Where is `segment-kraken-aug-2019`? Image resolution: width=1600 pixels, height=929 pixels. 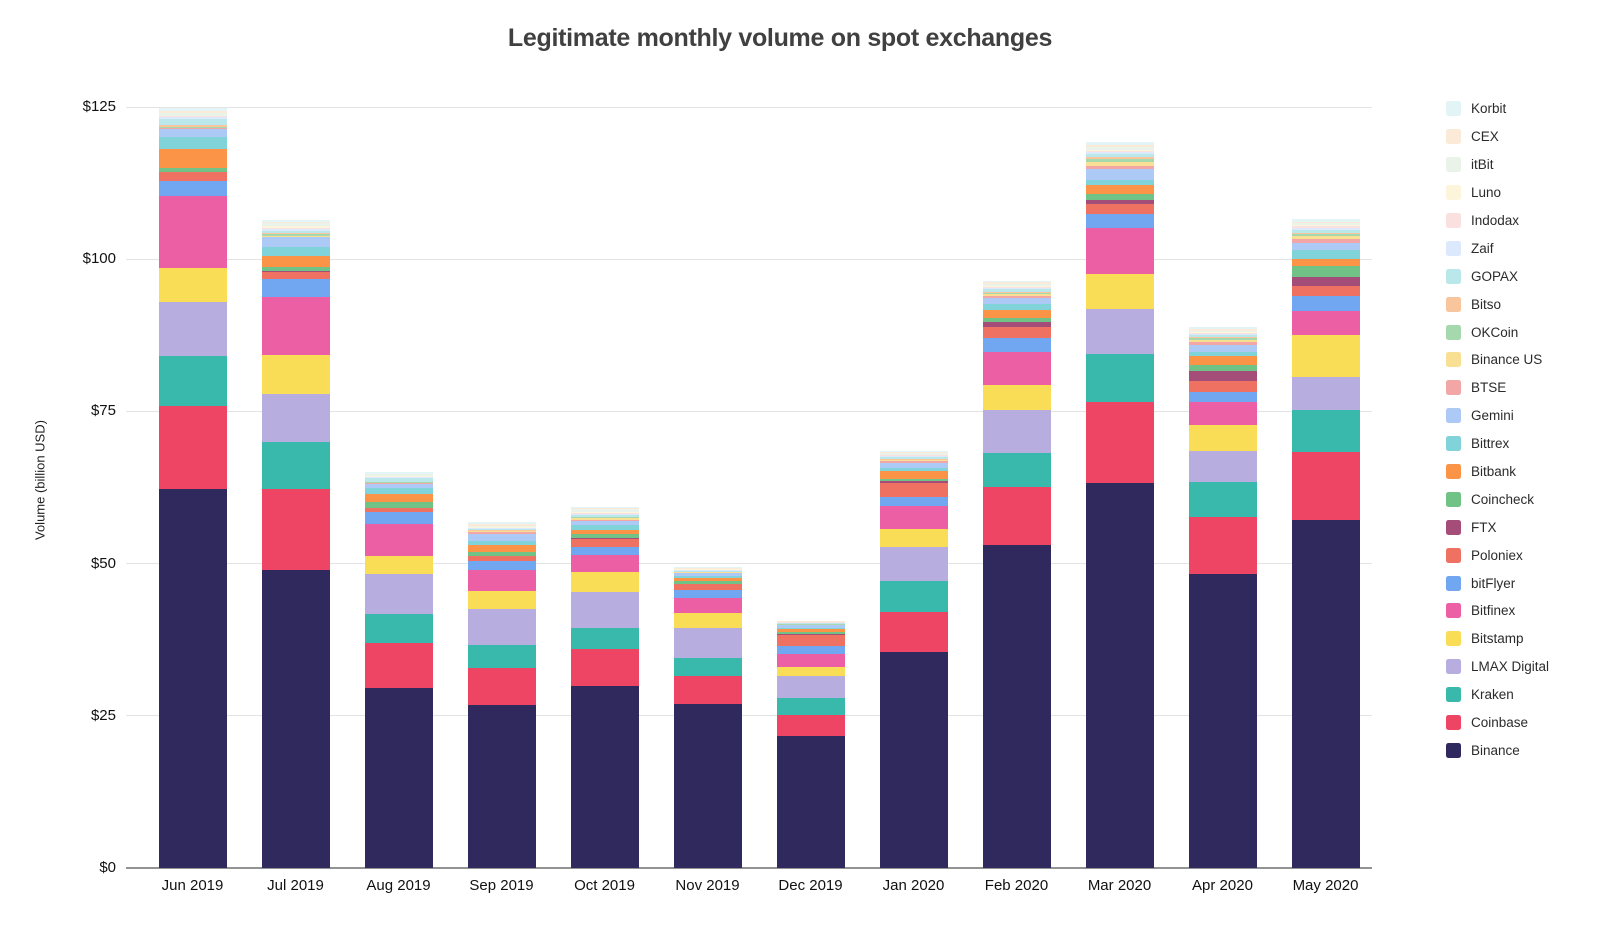 segment-kraken-aug-2019 is located at coordinates (398, 628).